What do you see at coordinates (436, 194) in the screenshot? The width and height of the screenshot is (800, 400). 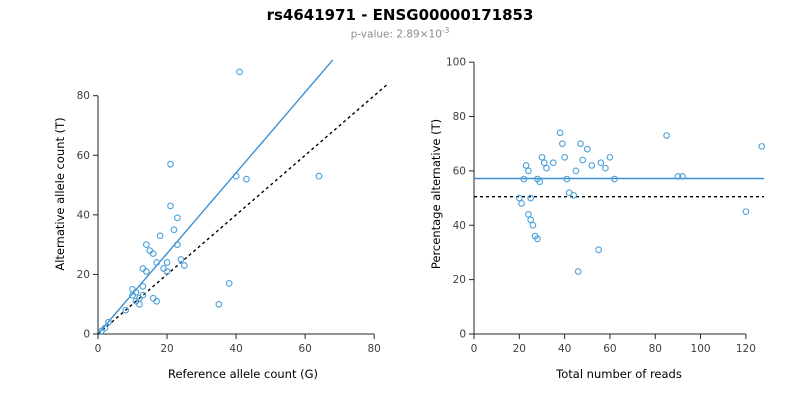 I see `y-axis-title: Percentage alternative (T)` at bounding box center [436, 194].